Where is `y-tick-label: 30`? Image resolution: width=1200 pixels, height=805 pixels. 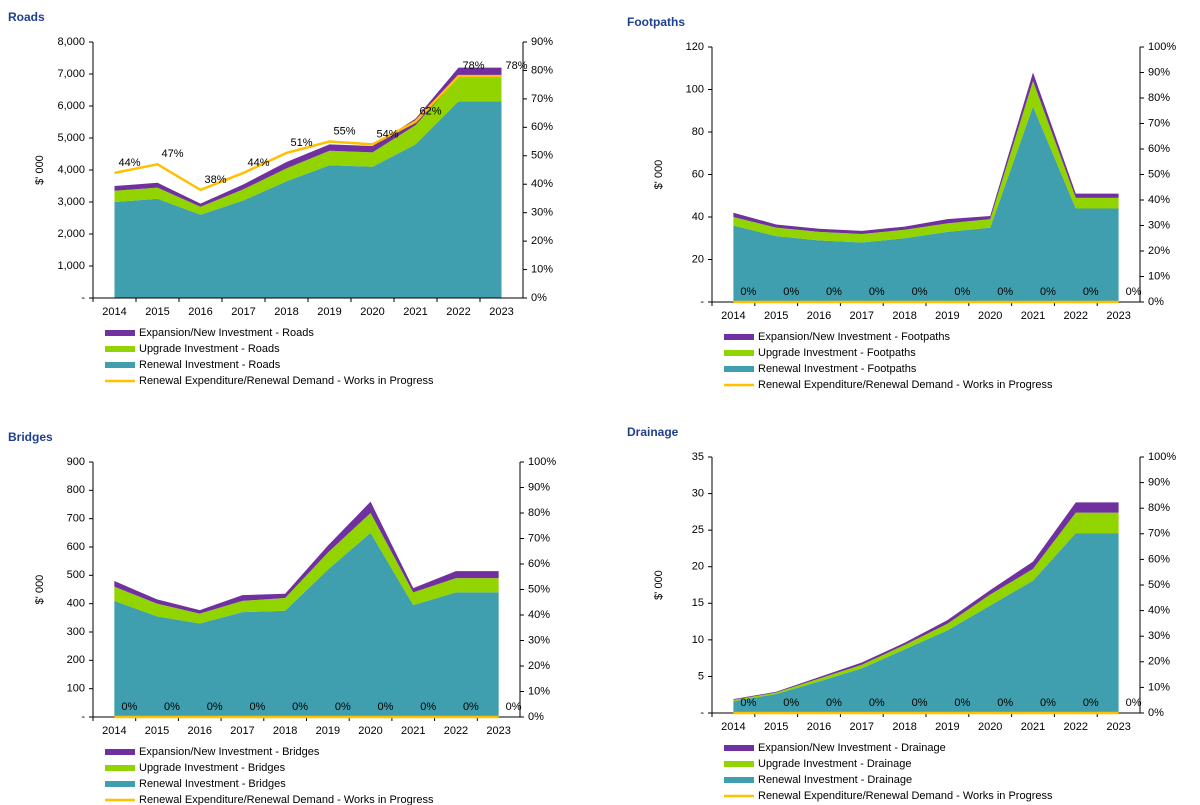
y-tick-label: 30 is located at coordinates (698, 493).